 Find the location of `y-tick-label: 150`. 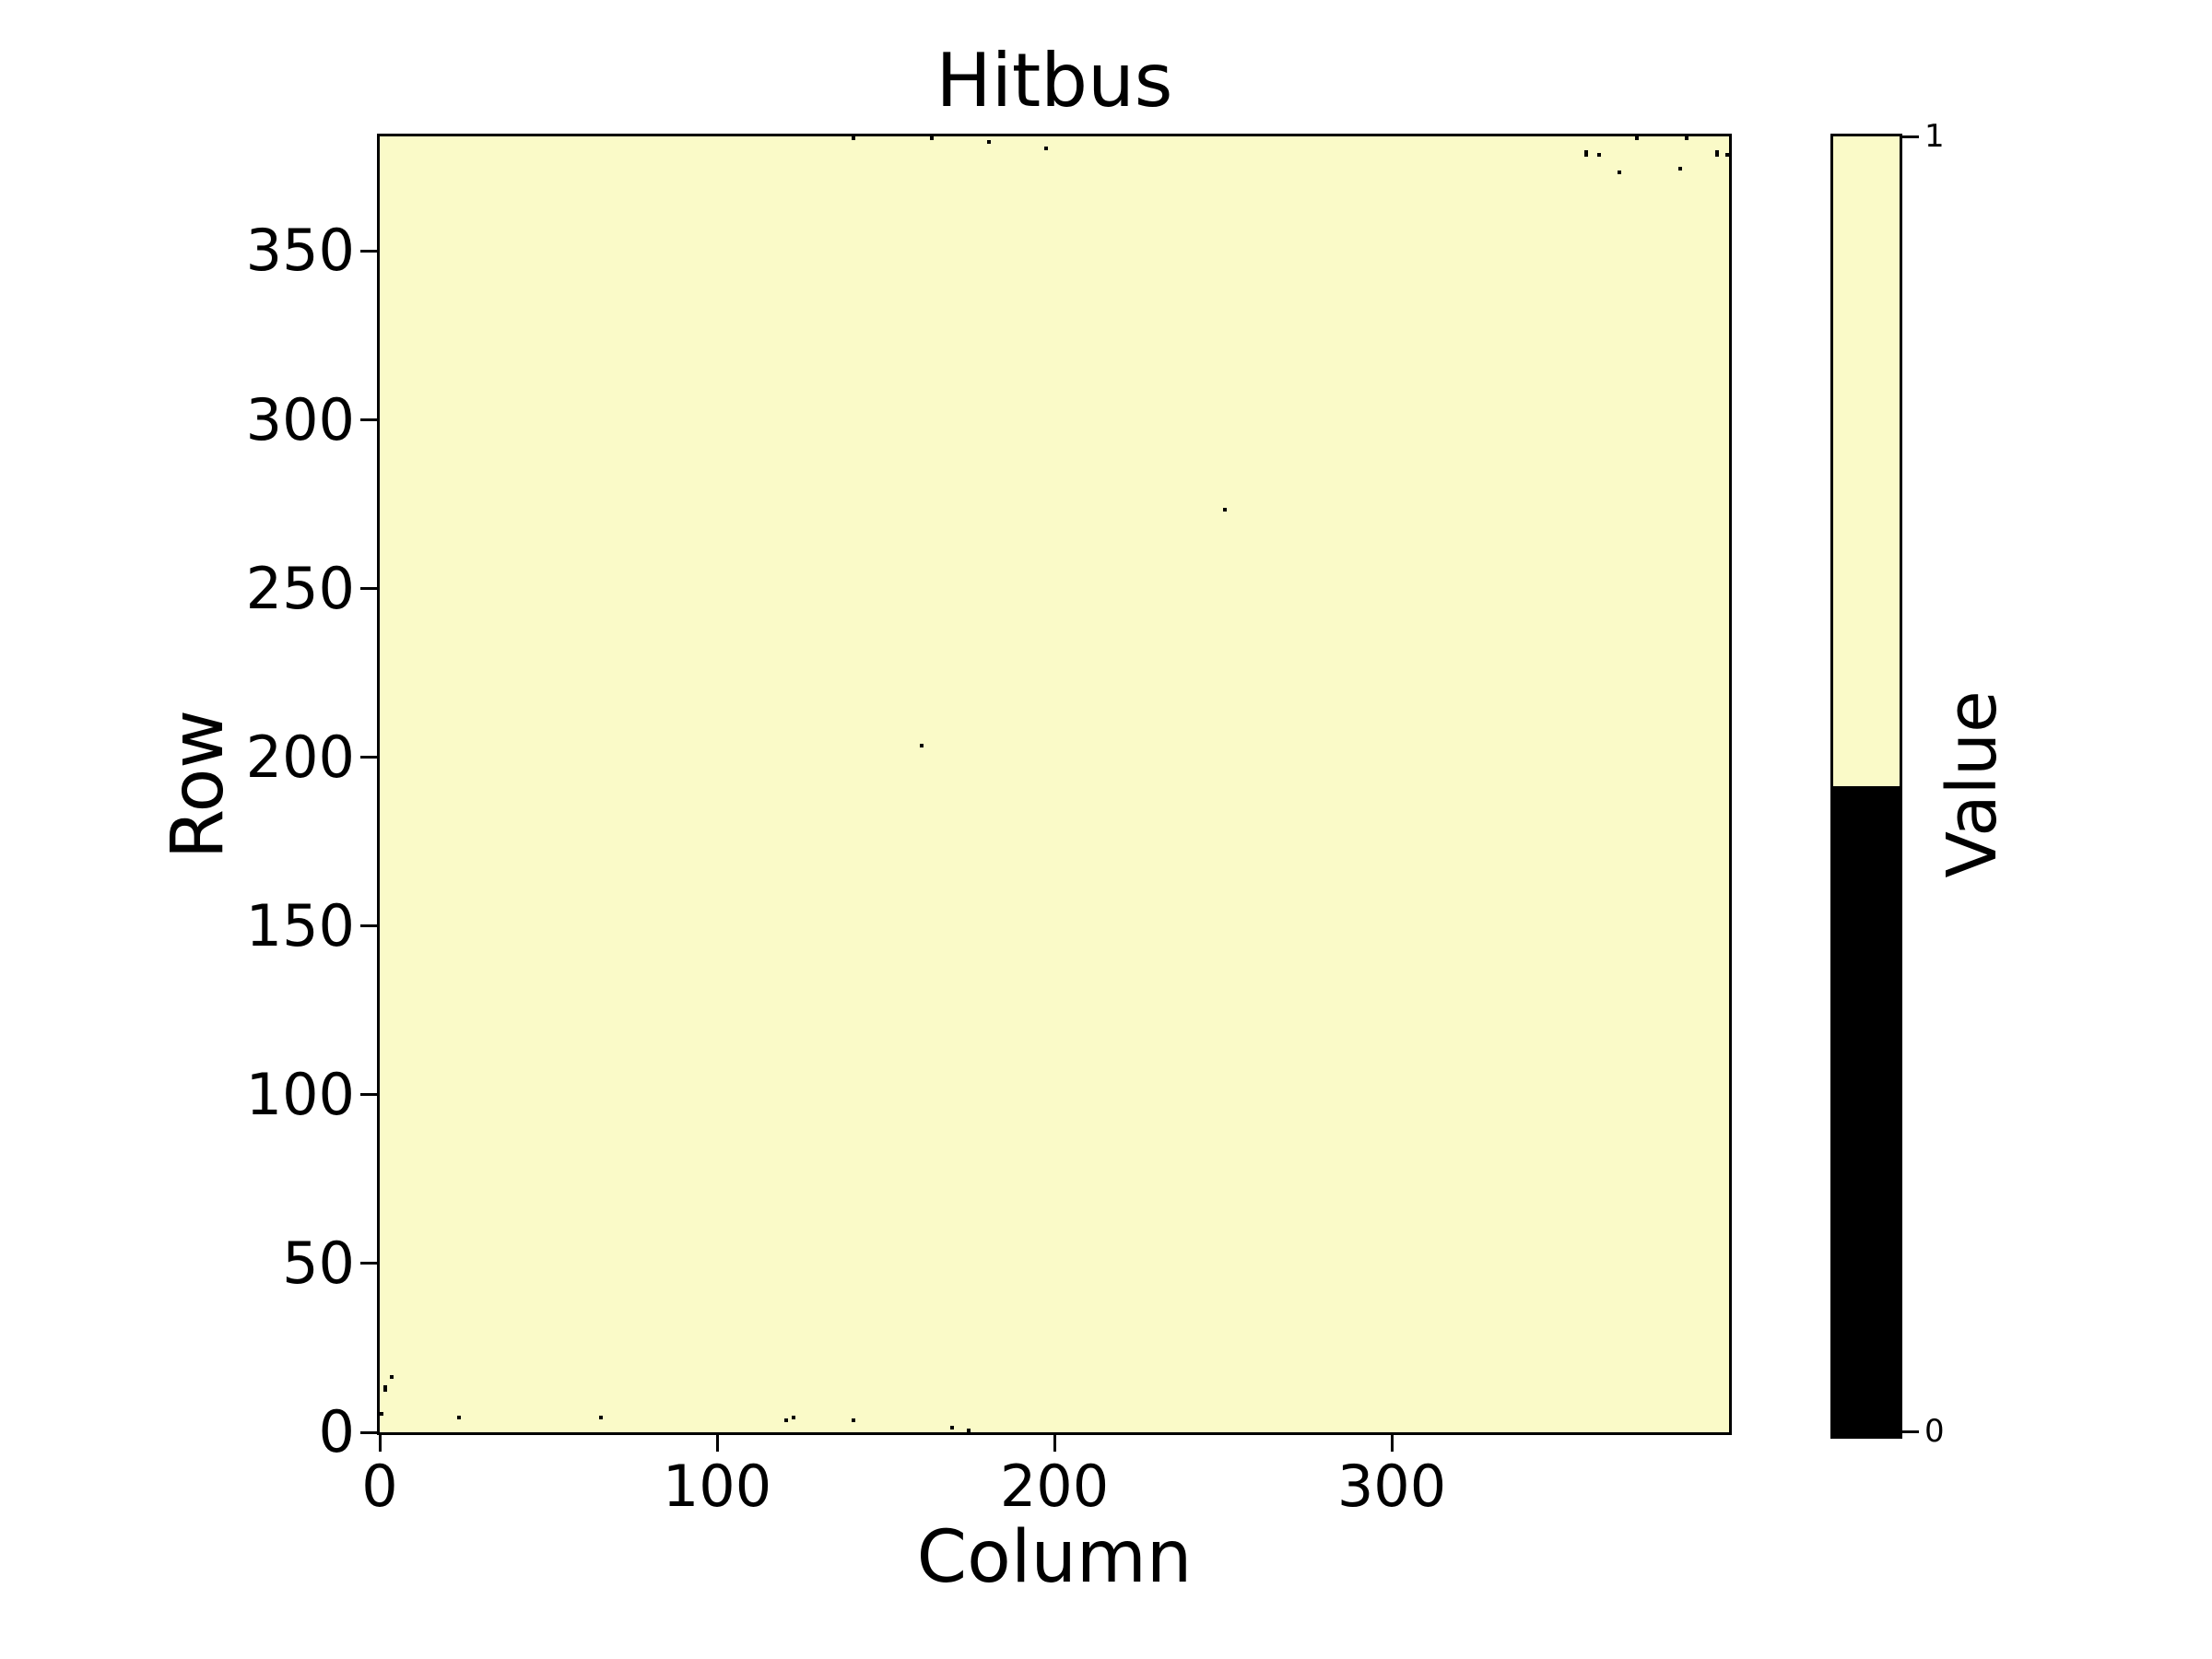

y-tick-label: 150 is located at coordinates (300, 925).